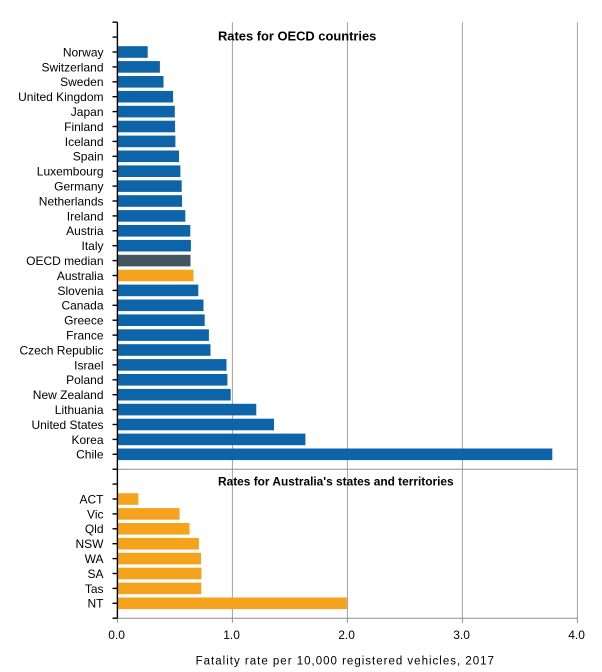 This screenshot has height=672, width=602. What do you see at coordinates (576, 635) in the screenshot?
I see `svg-text: 4.0` at bounding box center [576, 635].